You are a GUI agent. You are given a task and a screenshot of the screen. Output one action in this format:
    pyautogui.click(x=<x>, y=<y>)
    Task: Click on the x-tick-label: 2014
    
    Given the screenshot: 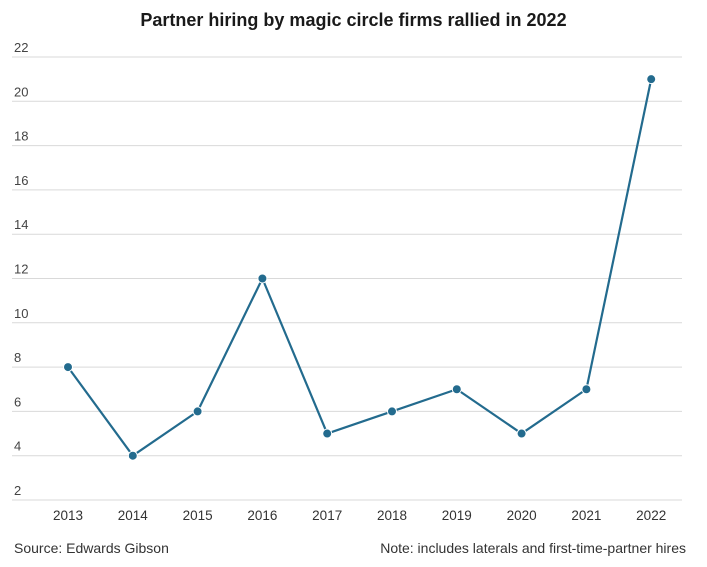 What is the action you would take?
    pyautogui.click(x=133, y=515)
    